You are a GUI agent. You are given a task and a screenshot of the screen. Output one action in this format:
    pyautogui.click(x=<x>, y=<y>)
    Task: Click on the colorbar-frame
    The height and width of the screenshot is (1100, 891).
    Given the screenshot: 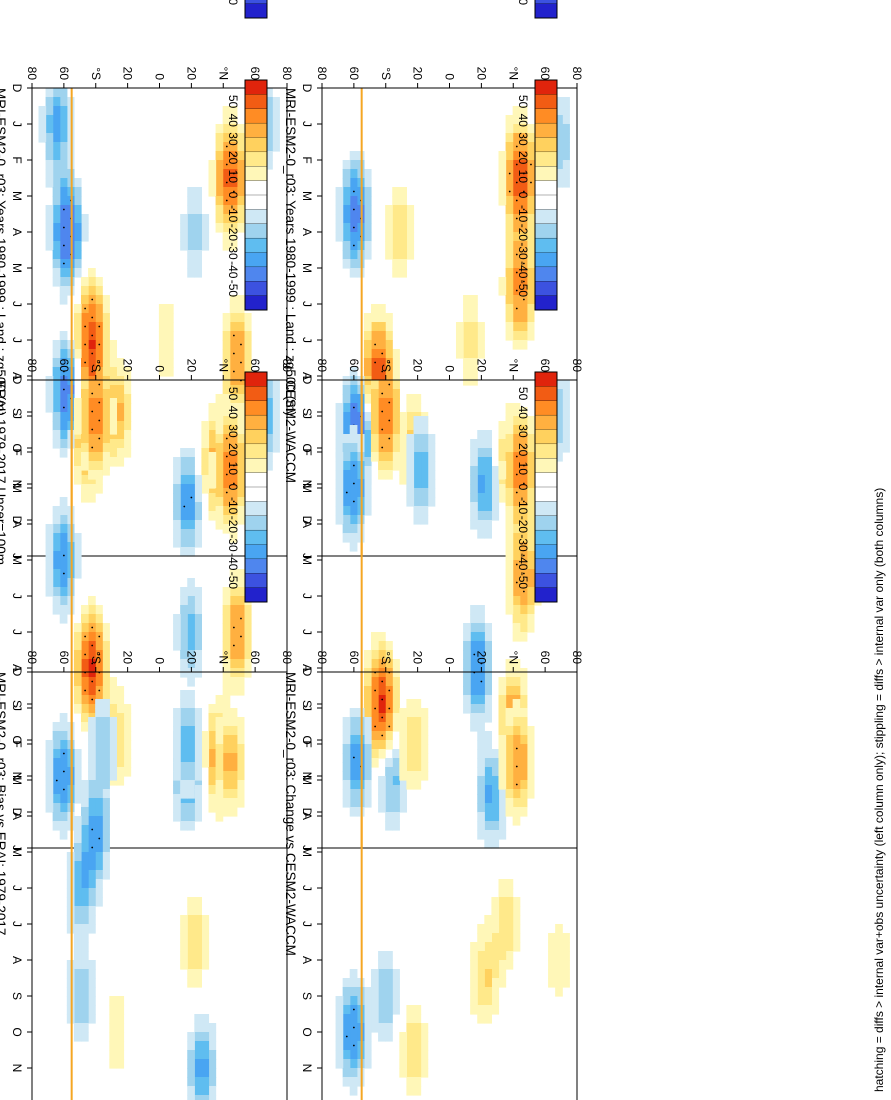 What is the action you would take?
    pyautogui.click(x=546, y=9)
    